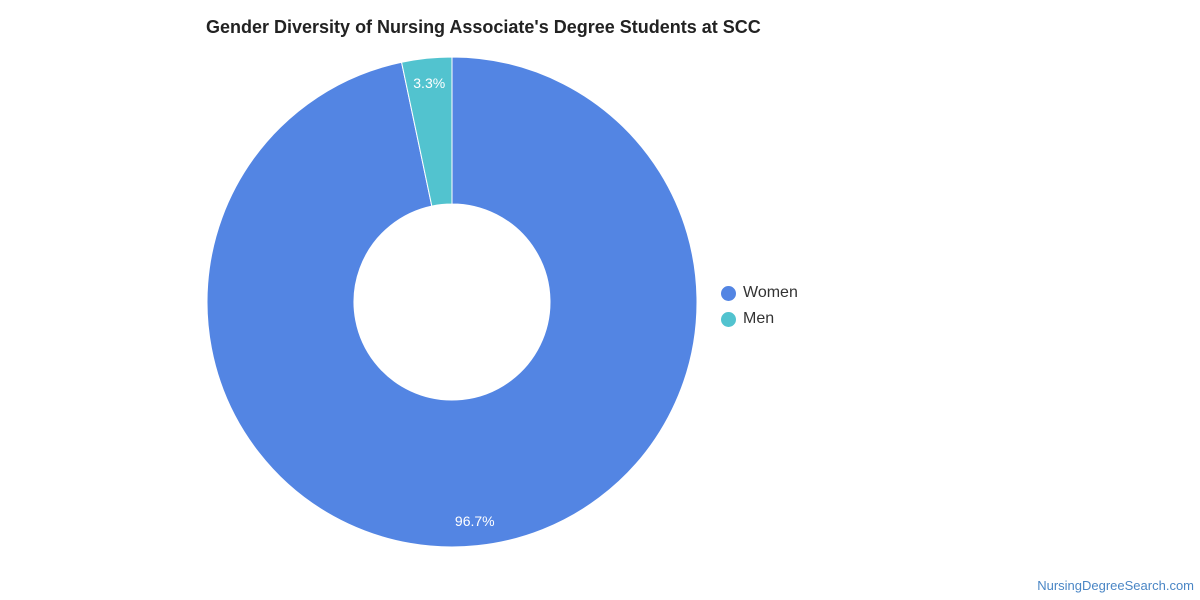 The width and height of the screenshot is (1200, 600). What do you see at coordinates (728, 293) in the screenshot?
I see `legend-swatch-women` at bounding box center [728, 293].